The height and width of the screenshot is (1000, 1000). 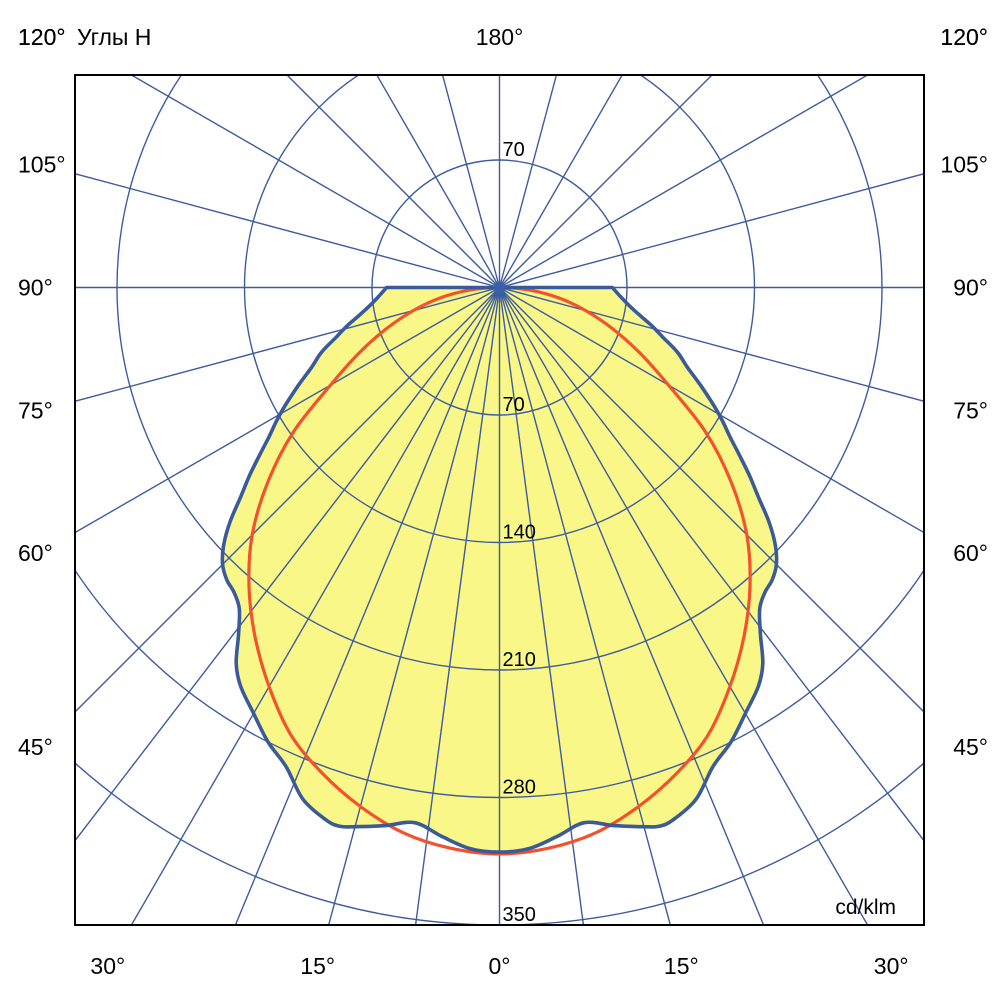 What do you see at coordinates (35, 288) in the screenshot?
I see `side-angle-label-left-90: 90°` at bounding box center [35, 288].